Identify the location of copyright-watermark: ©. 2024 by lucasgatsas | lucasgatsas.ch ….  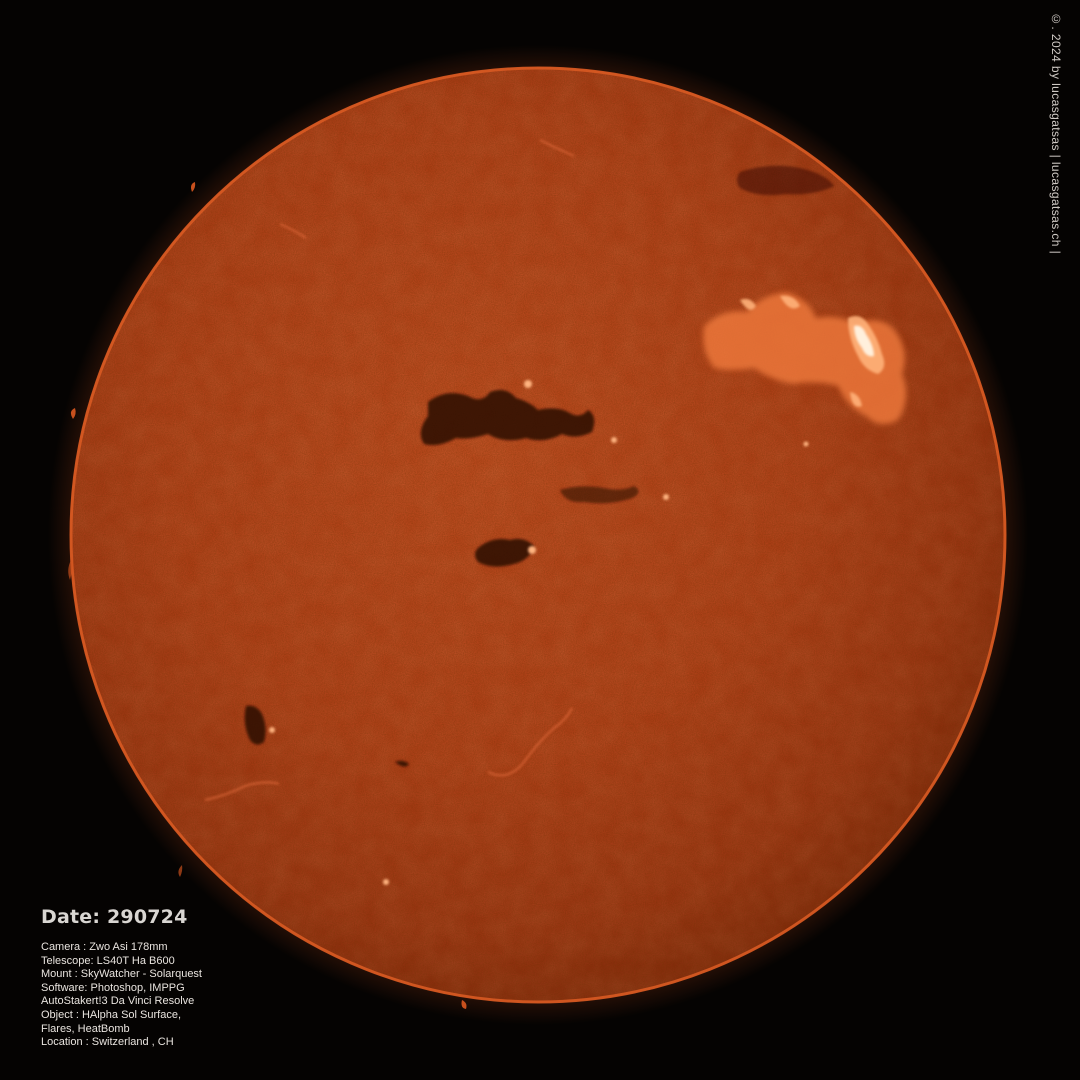
(1056, 133).